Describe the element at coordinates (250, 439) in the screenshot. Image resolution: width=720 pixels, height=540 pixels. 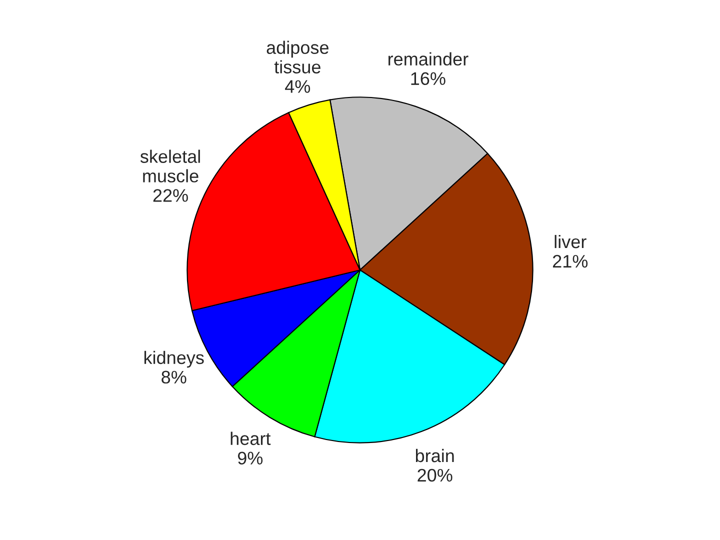
I see `slice-label: heart` at that location.